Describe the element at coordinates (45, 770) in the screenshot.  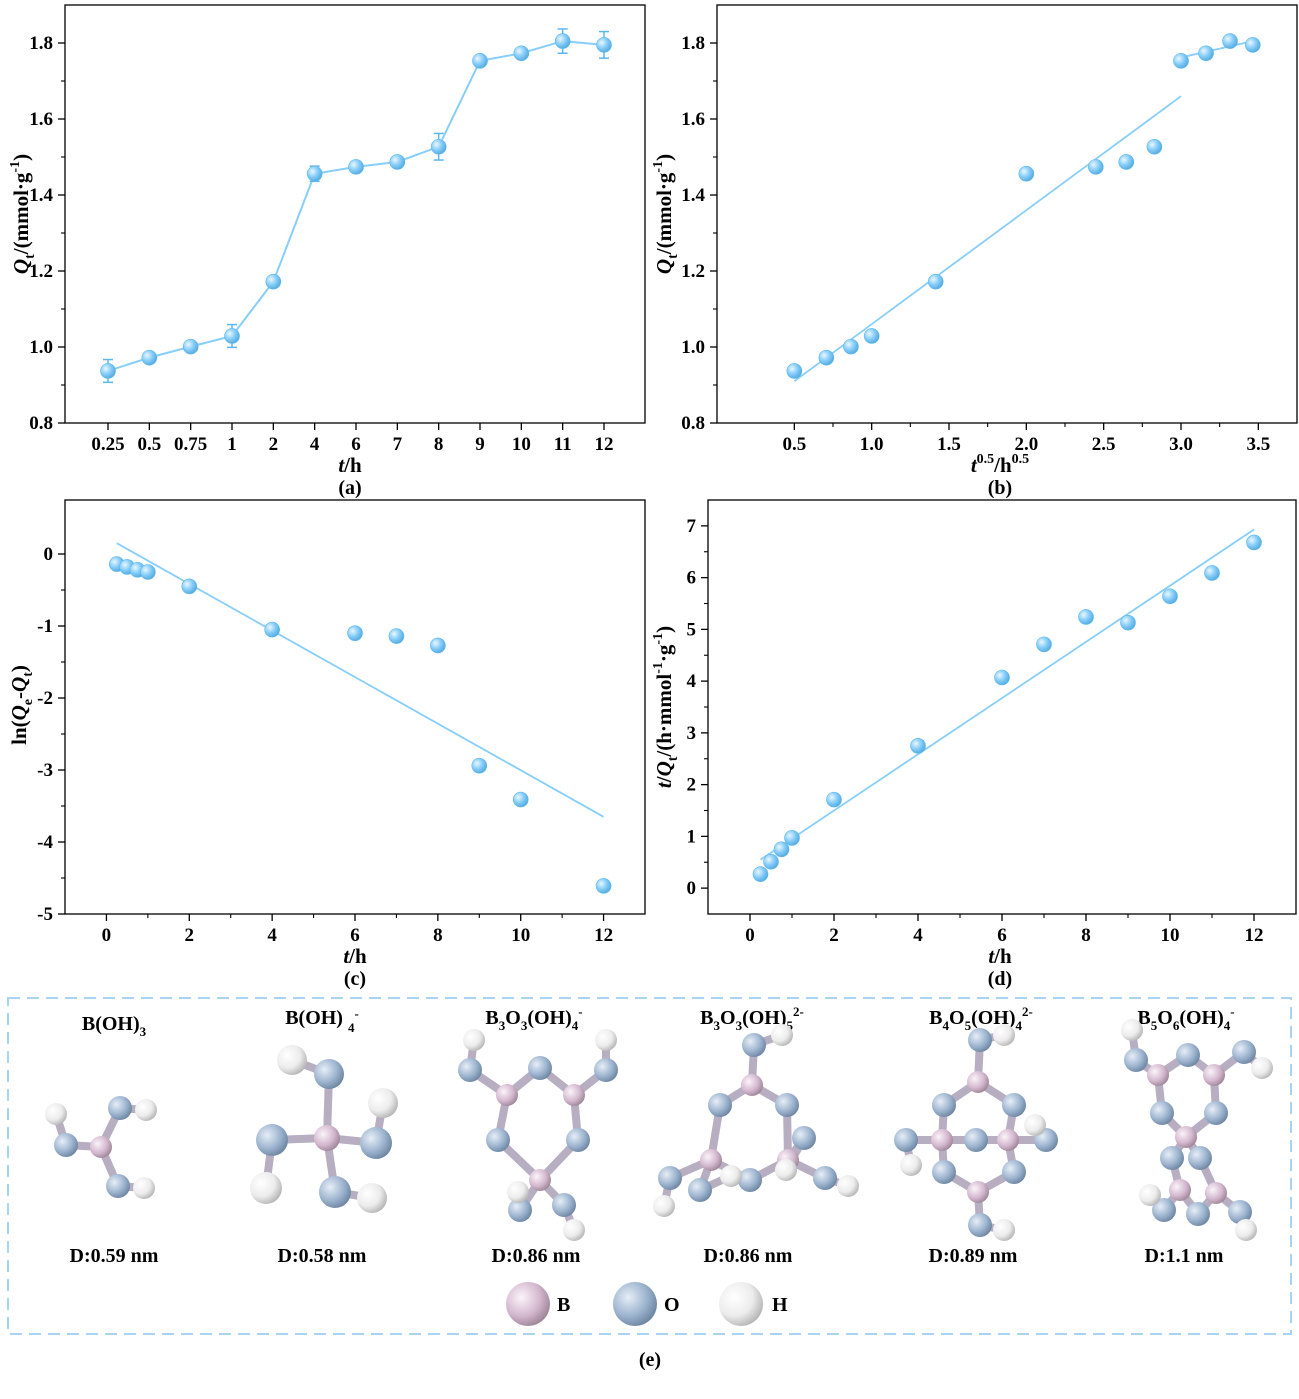
I see `y-tick-label: -3` at that location.